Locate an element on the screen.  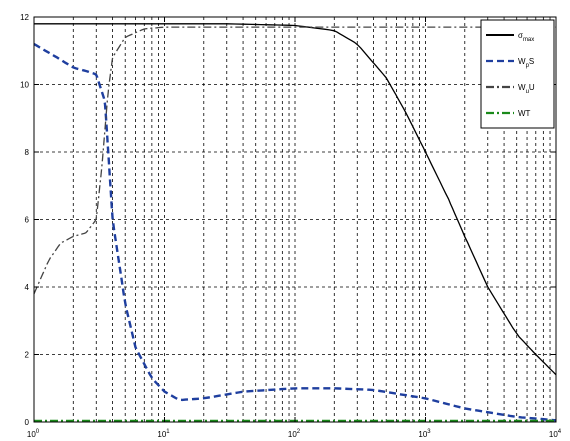
legend-label-part: S is located at coordinates (531, 61).